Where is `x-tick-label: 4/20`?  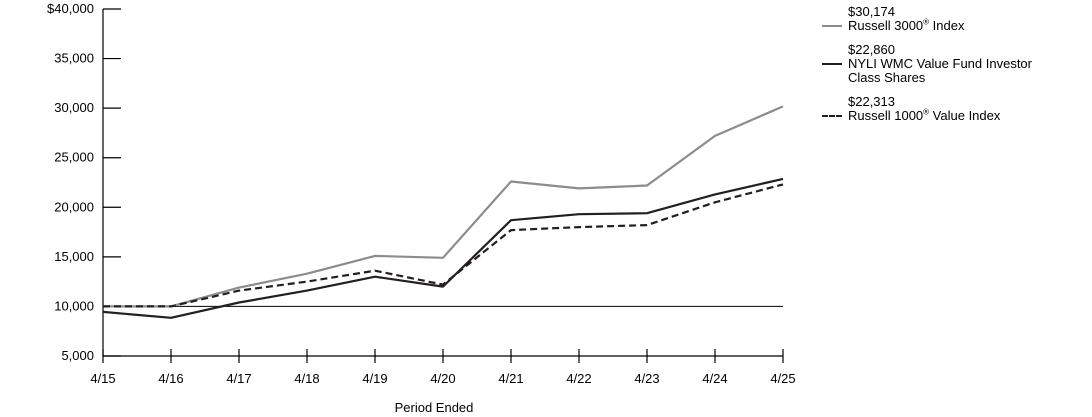
x-tick-label: 4/20 is located at coordinates (442, 378).